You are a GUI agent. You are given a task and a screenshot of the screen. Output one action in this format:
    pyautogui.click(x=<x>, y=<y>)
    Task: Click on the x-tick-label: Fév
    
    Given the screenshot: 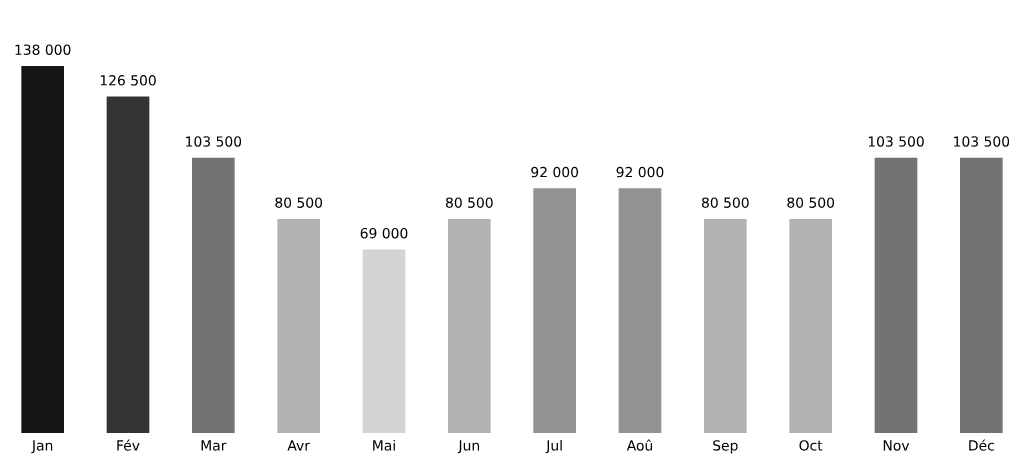 What is the action you would take?
    pyautogui.click(x=128, y=445)
    